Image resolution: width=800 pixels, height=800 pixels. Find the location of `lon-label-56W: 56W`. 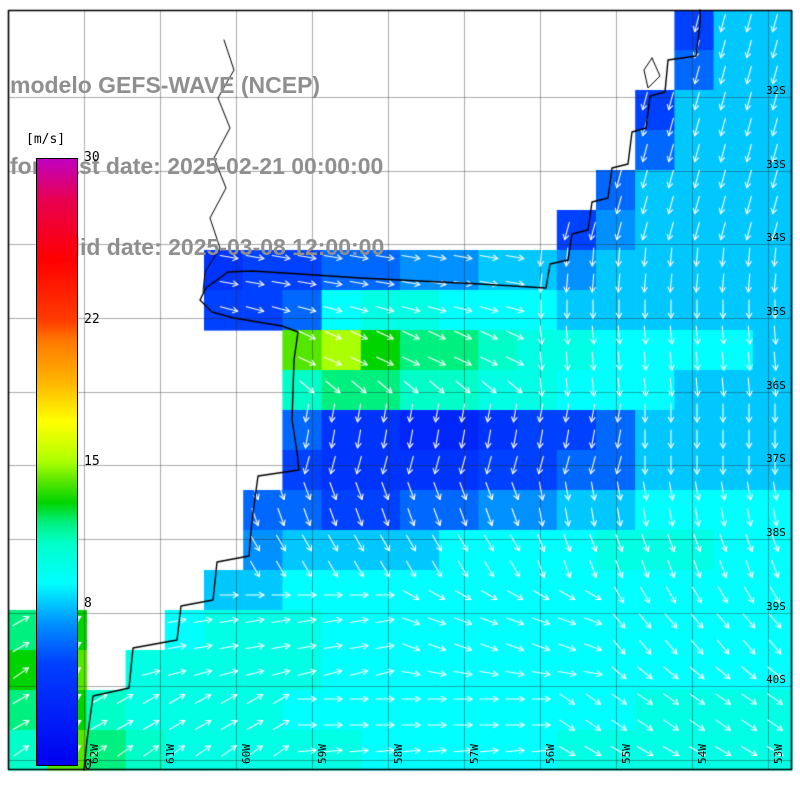

lon-label-56W: 56W is located at coordinates (550, 754).